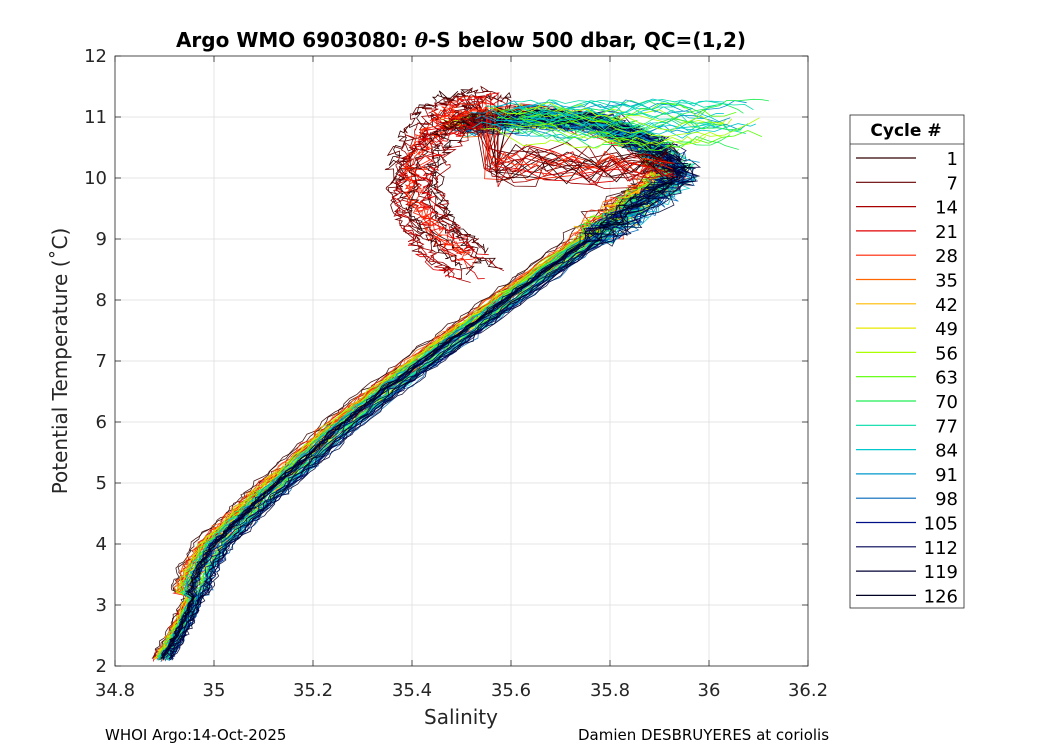  What do you see at coordinates (461, 717) in the screenshot?
I see `x-axis-label: Salinity` at bounding box center [461, 717].